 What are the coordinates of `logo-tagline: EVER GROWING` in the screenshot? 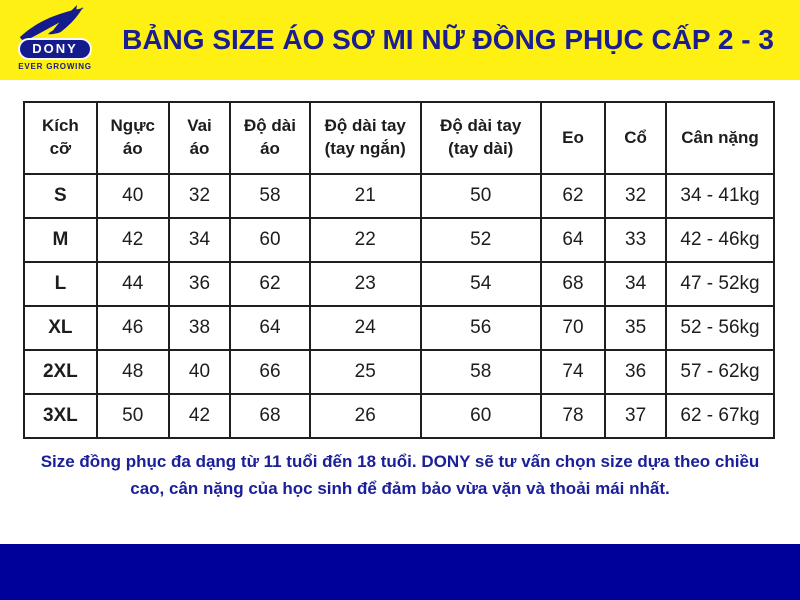 It's located at (55, 66).